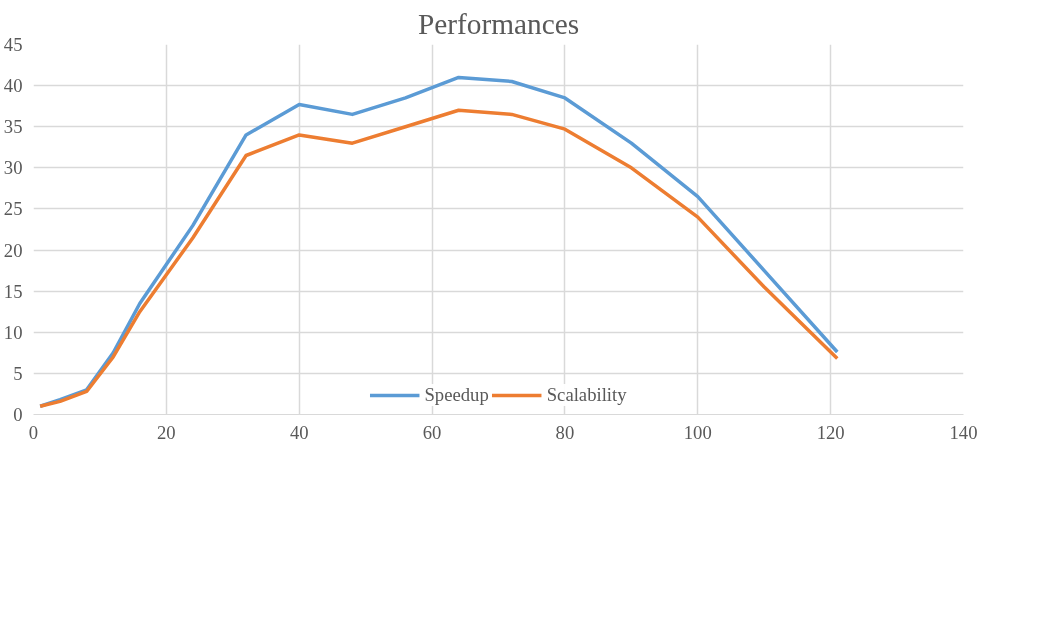 Image resolution: width=1051 pixels, height=619 pixels. What do you see at coordinates (13, 168) in the screenshot?
I see `y-tick-label: 30` at bounding box center [13, 168].